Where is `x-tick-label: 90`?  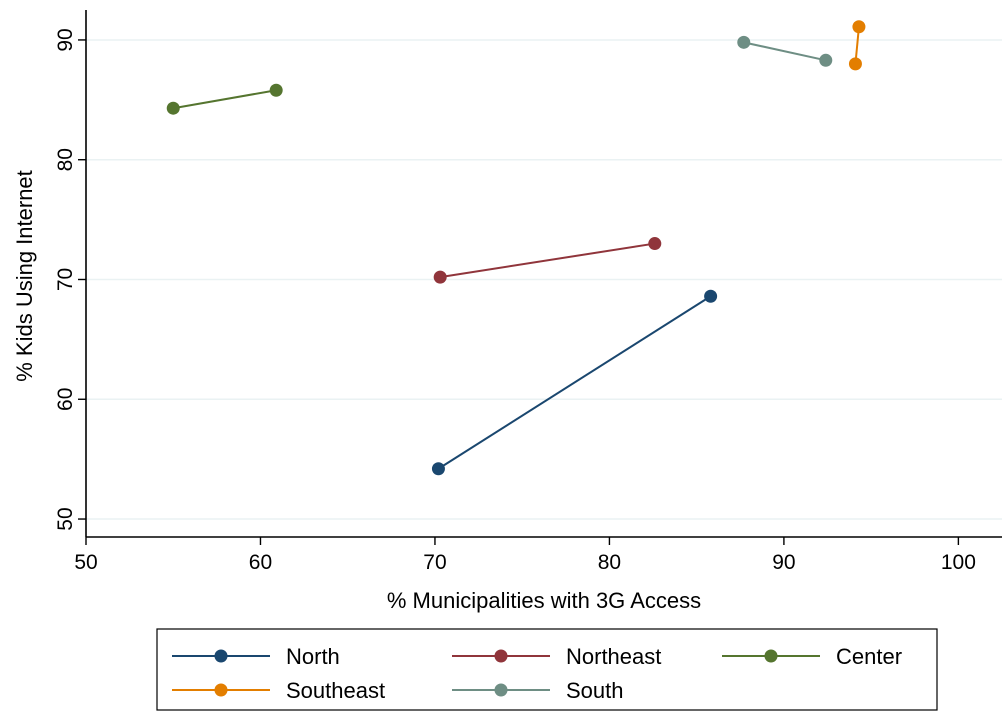
x-tick-label: 90 is located at coordinates (783, 562).